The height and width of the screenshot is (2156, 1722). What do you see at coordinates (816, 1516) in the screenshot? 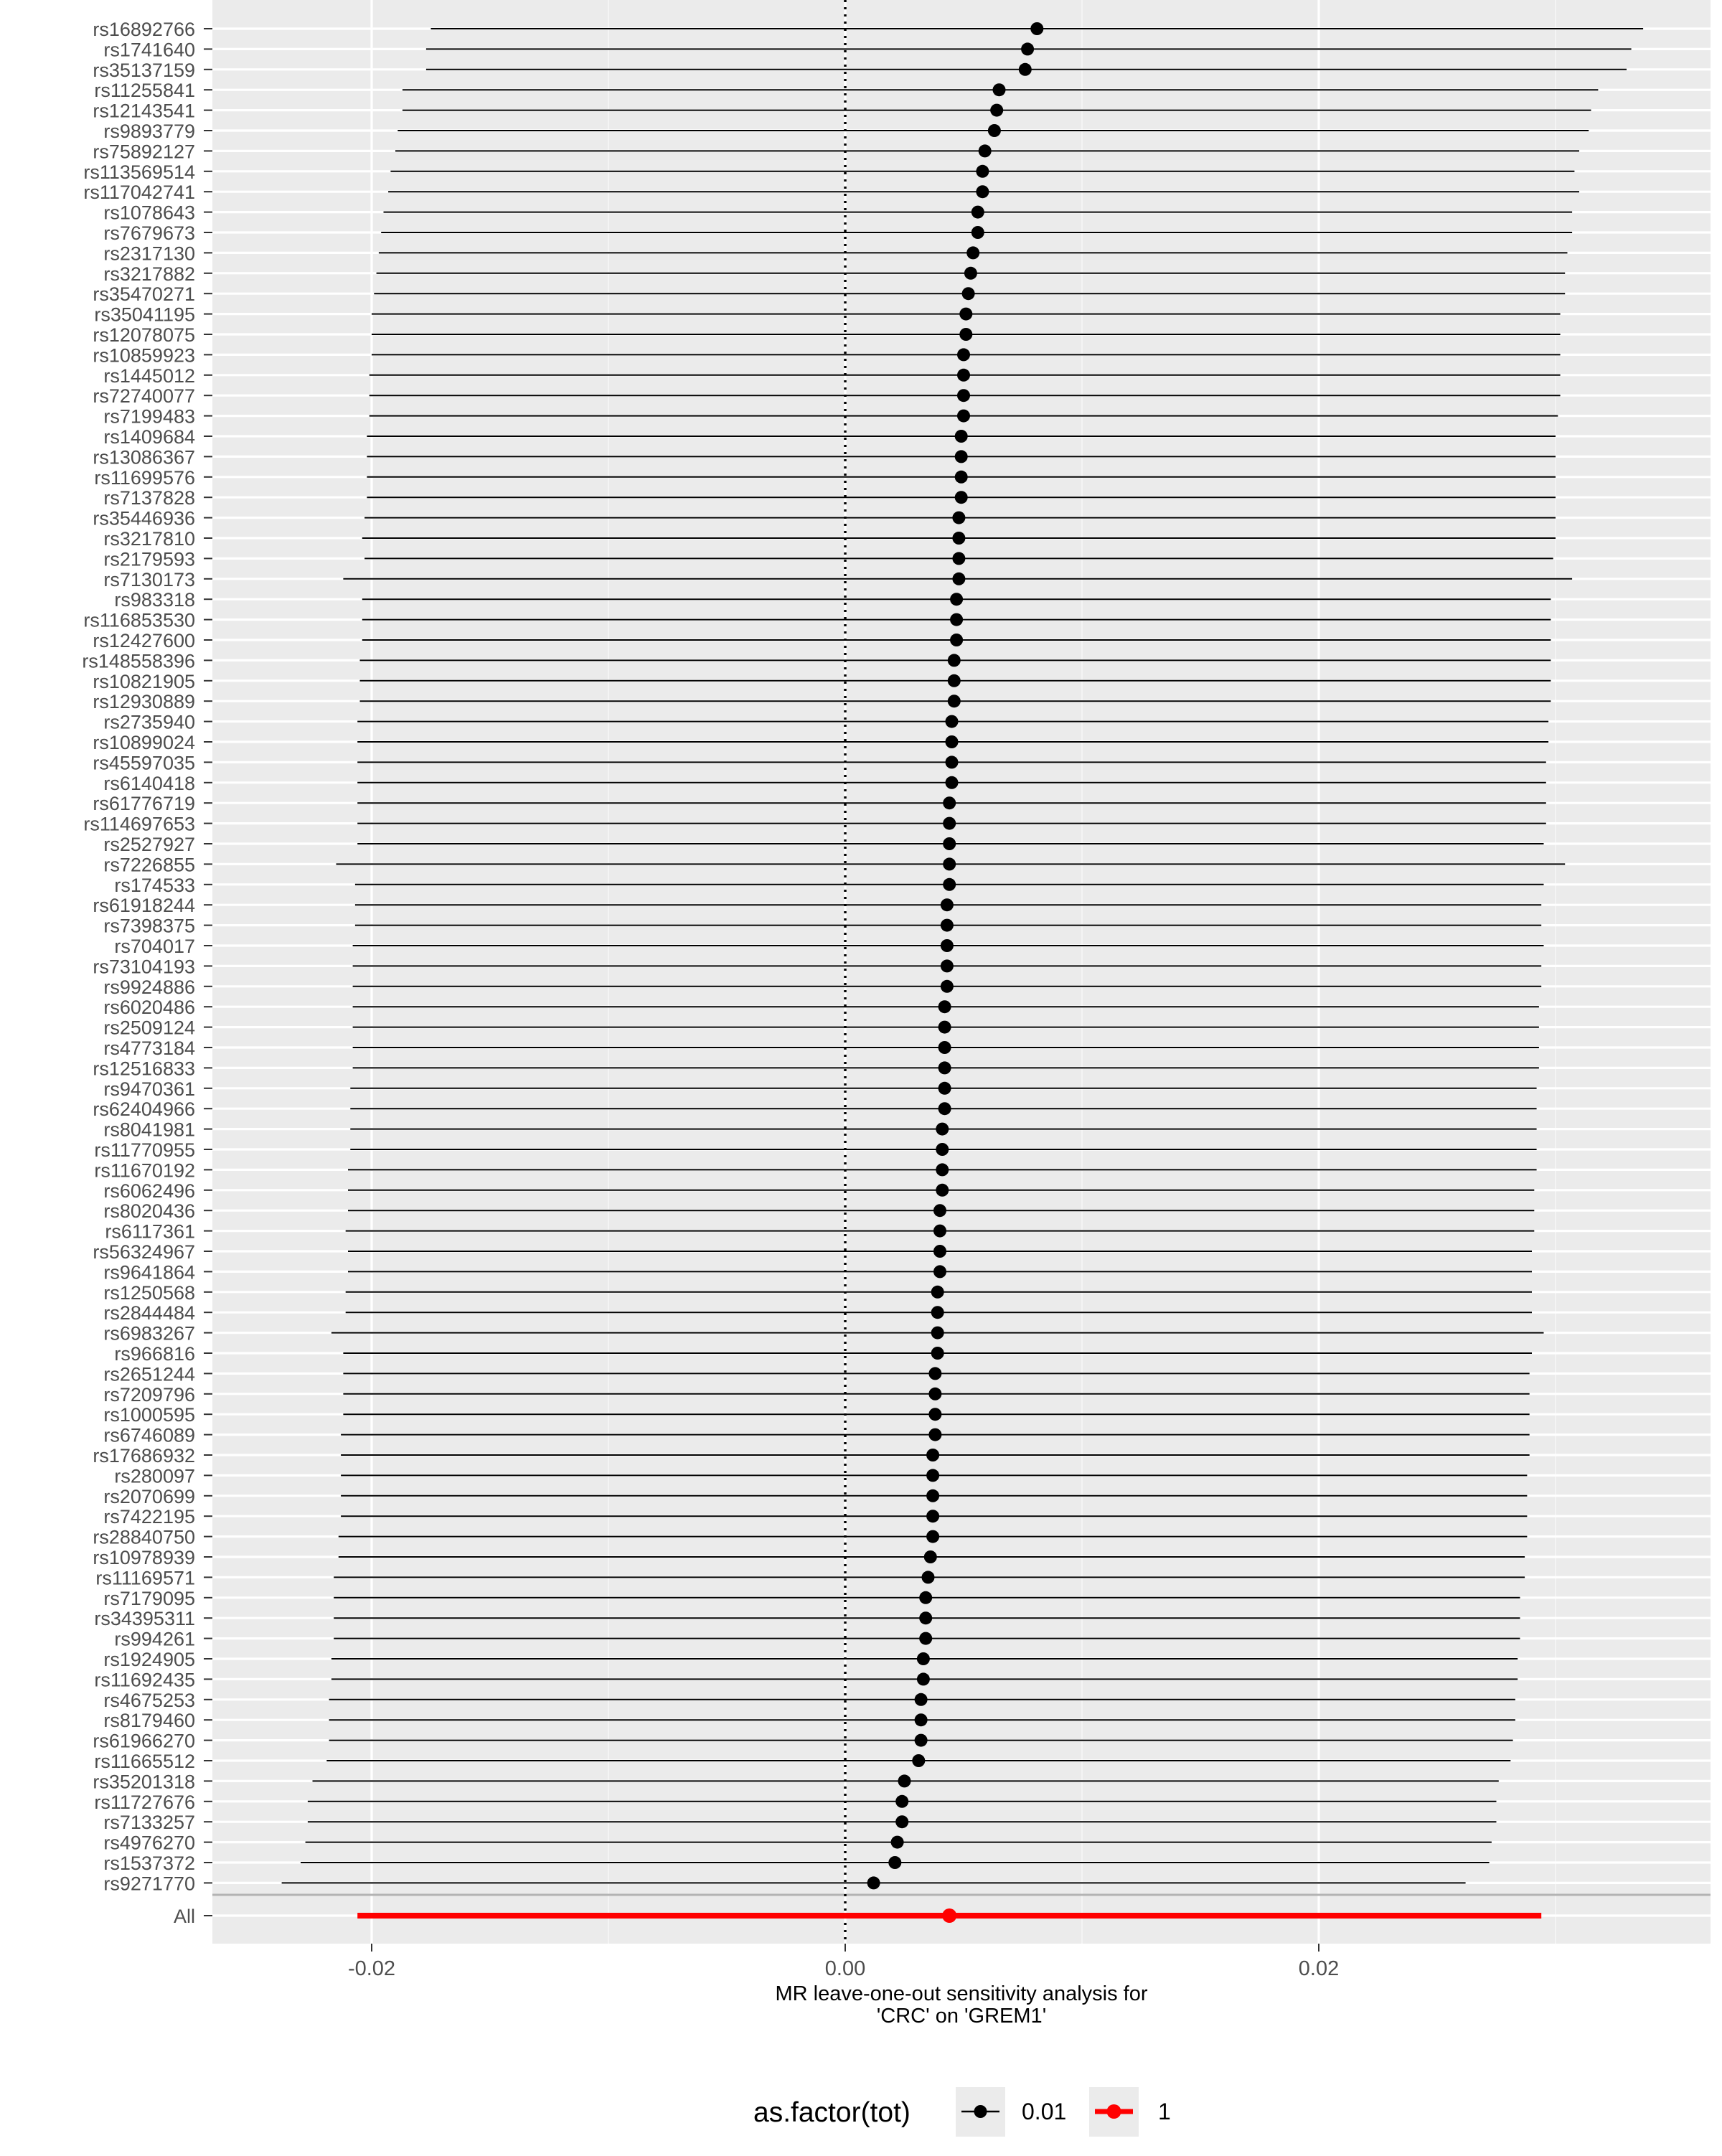
I see `snp-row: rs7422195` at bounding box center [816, 1516].